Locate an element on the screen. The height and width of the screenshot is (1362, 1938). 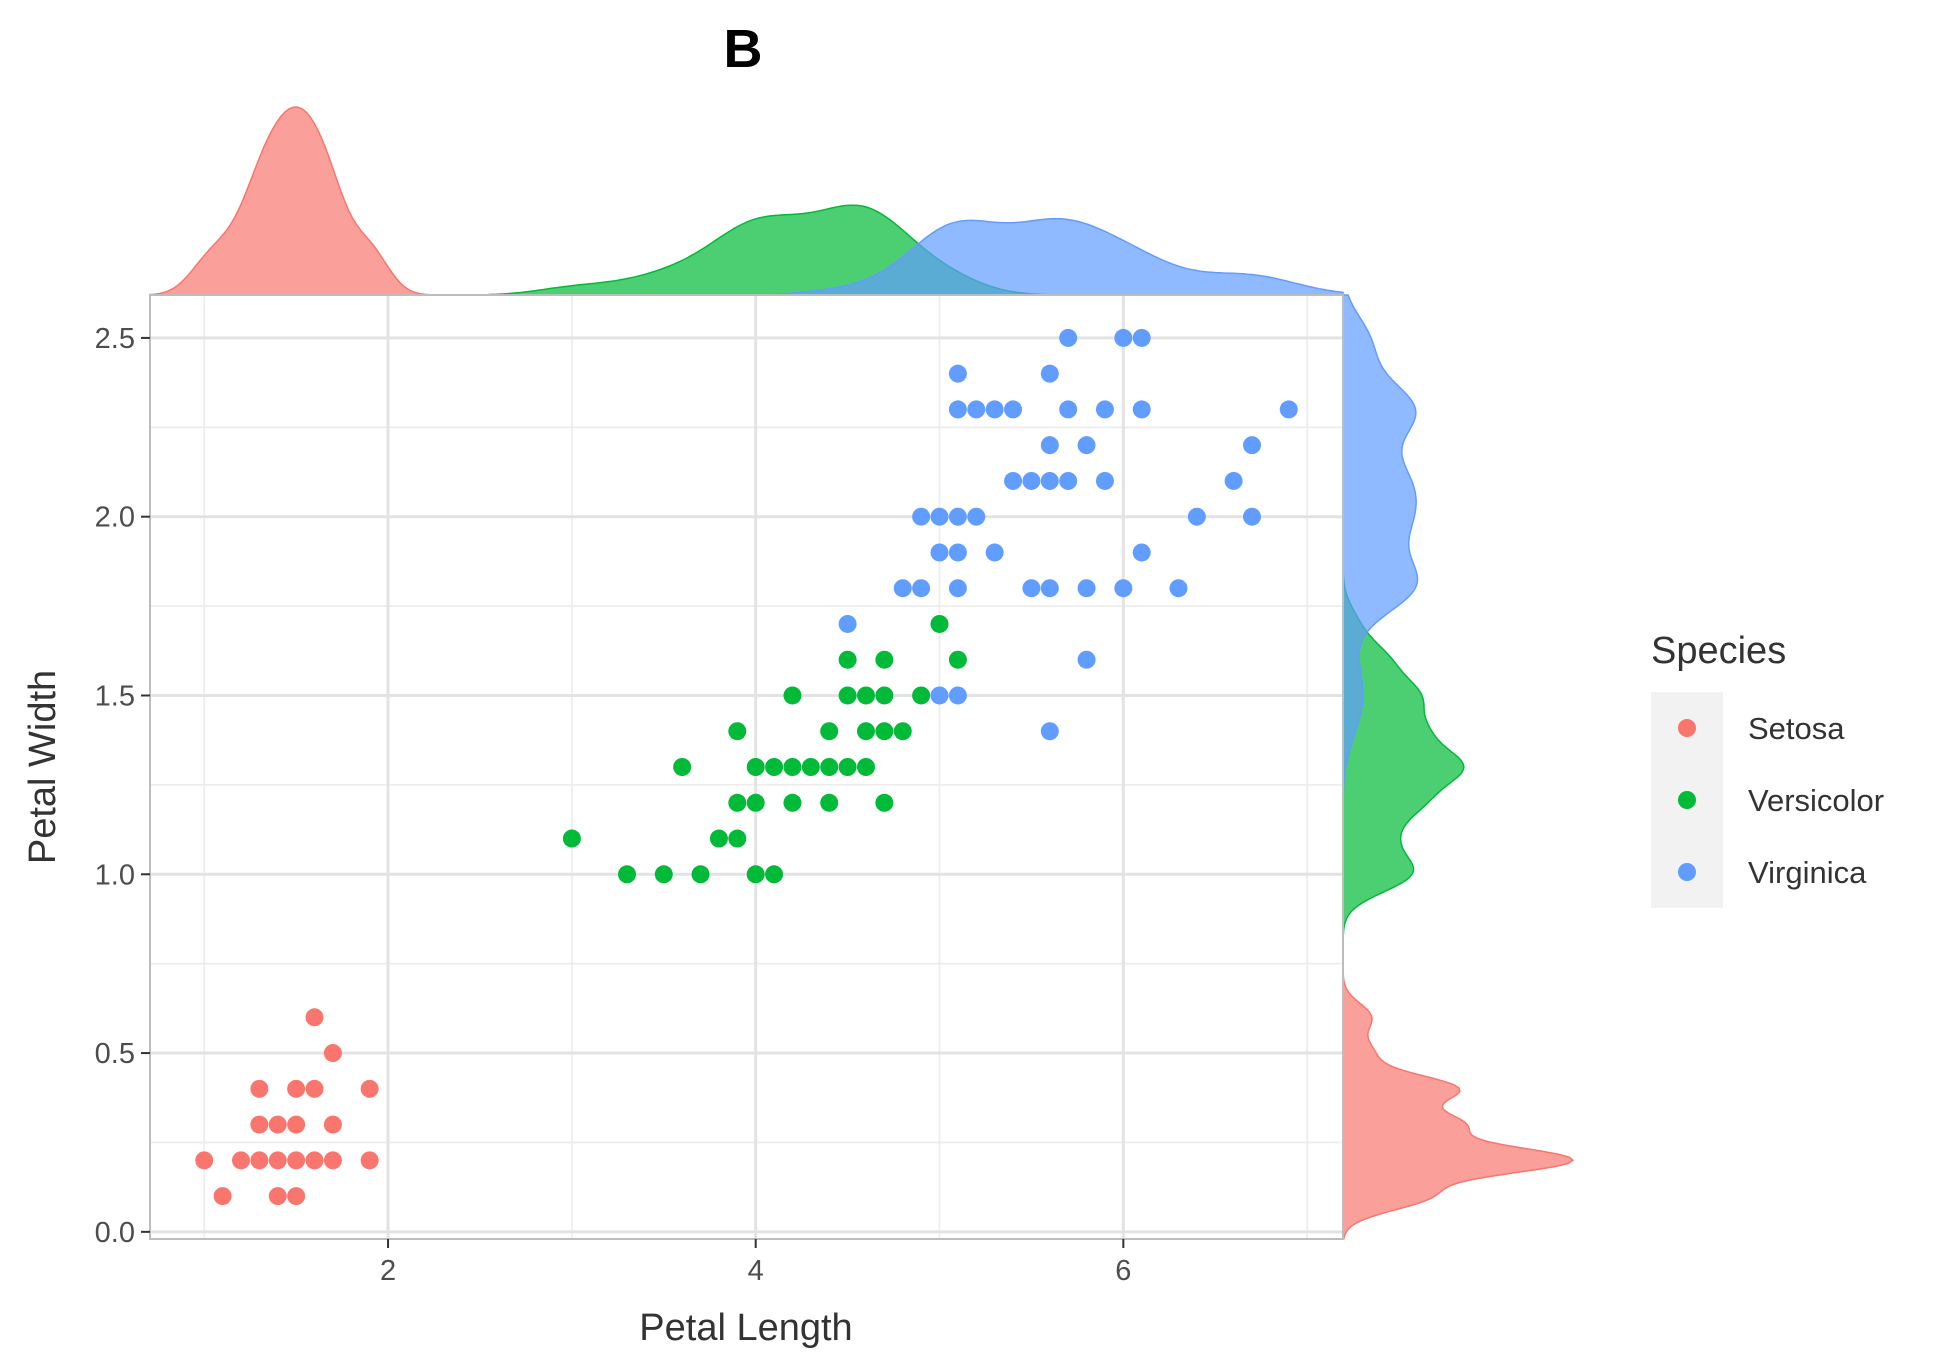
y-tick-label: 0.0 is located at coordinates (115, 1233).